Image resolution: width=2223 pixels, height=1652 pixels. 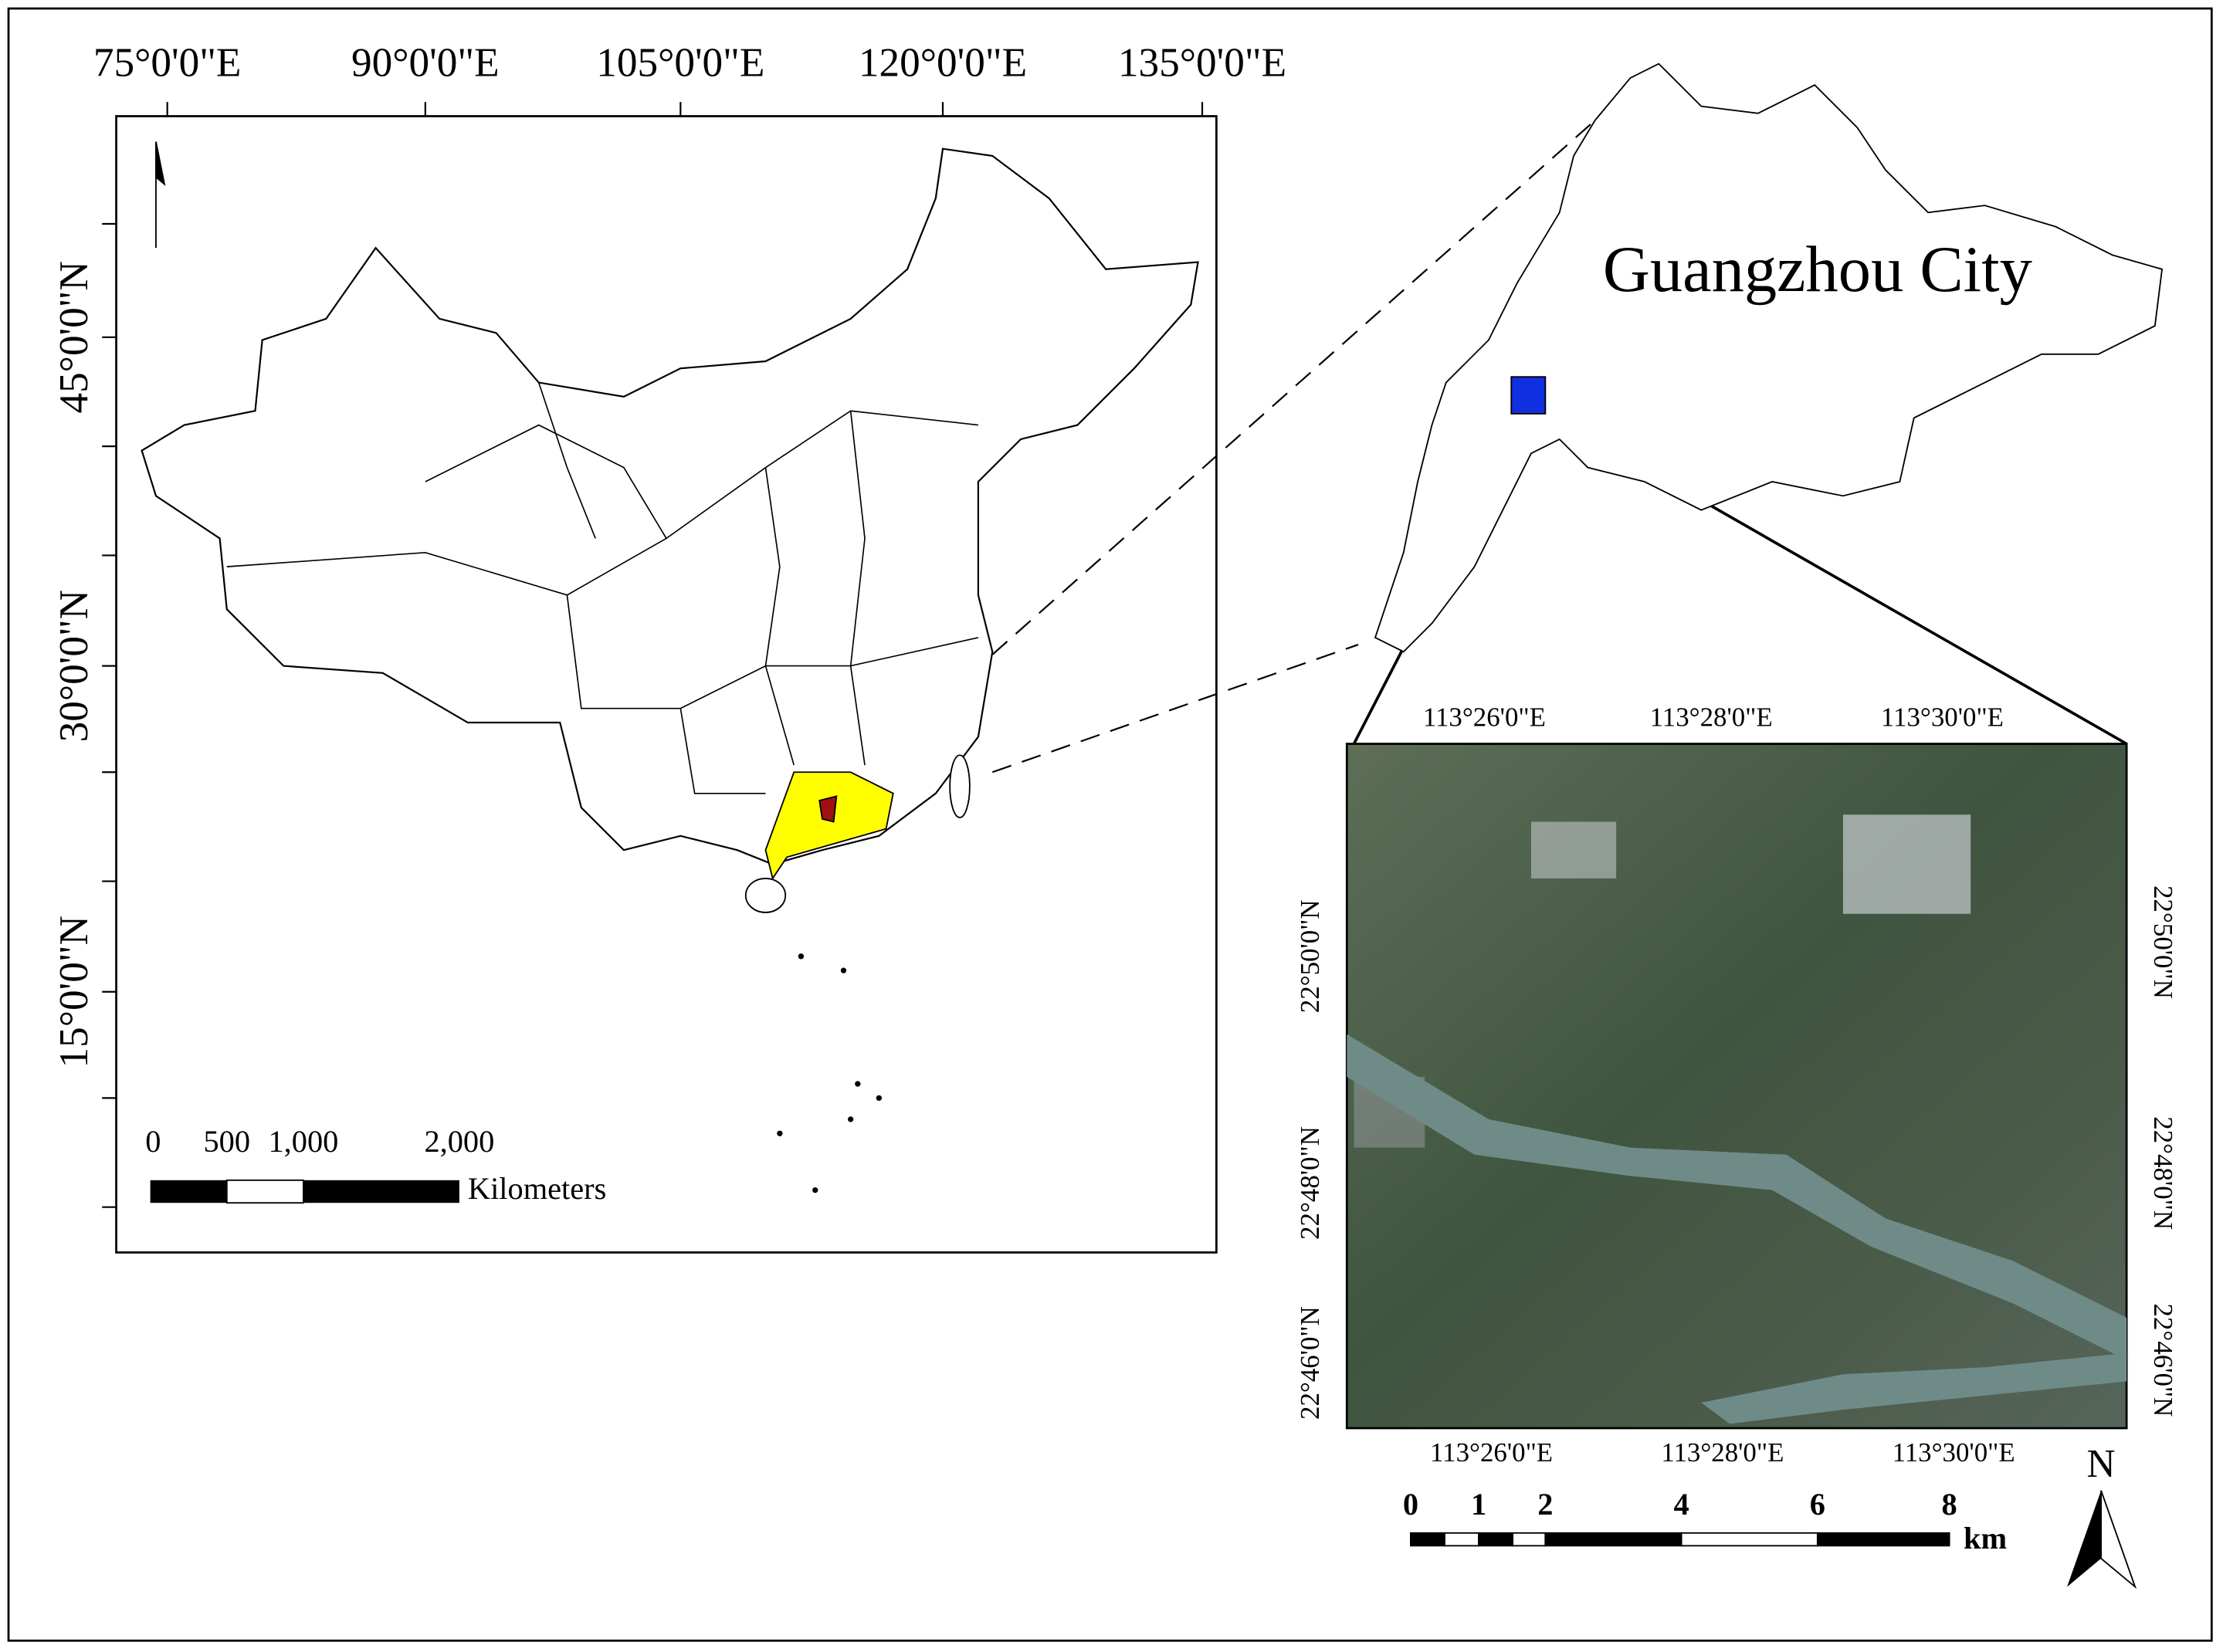 I want to click on lon-label: 135°0'0"E, so click(x=1202, y=62).